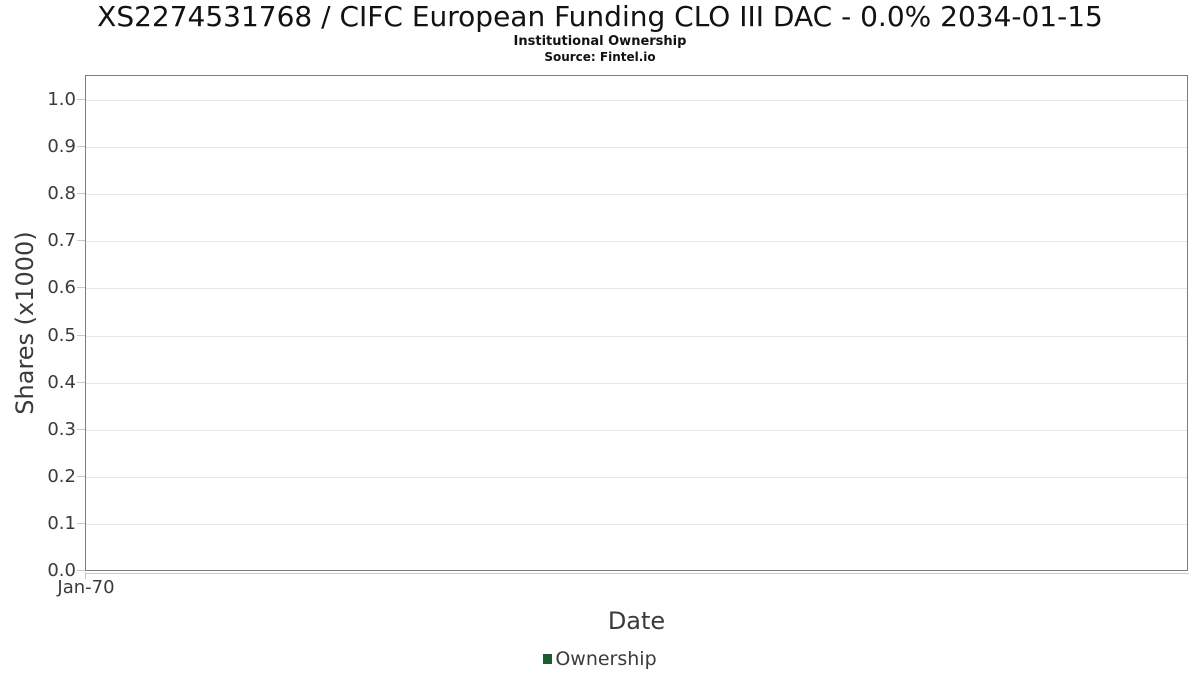  What do you see at coordinates (548, 659) in the screenshot?
I see `legend-swatch` at bounding box center [548, 659].